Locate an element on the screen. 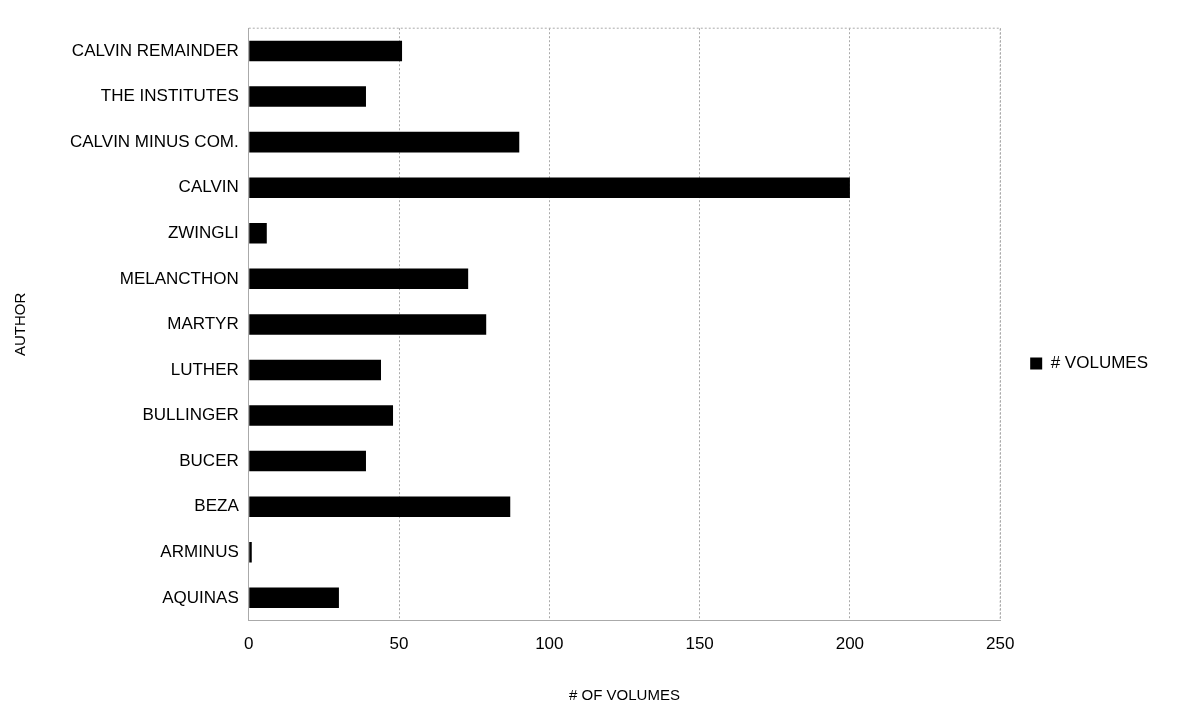 The image size is (1179, 725). x-tick-label: 100 is located at coordinates (549, 644).